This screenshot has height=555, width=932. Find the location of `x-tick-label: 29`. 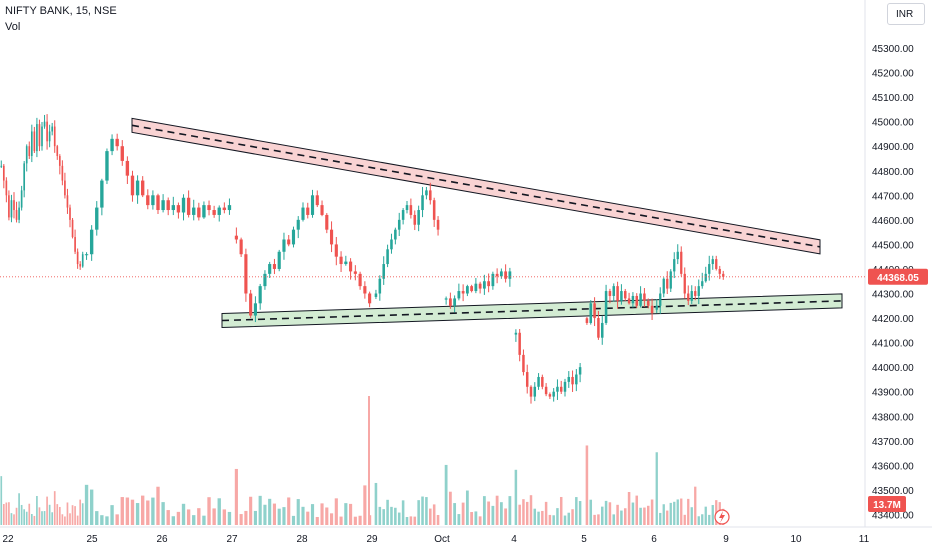

x-tick-label: 29 is located at coordinates (372, 539).